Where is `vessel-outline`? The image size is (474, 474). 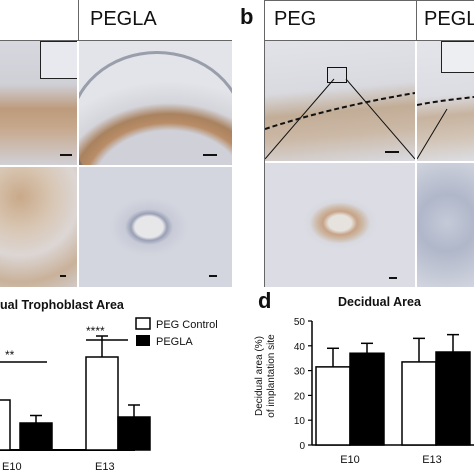 vessel-outline is located at coordinates (155, 108).